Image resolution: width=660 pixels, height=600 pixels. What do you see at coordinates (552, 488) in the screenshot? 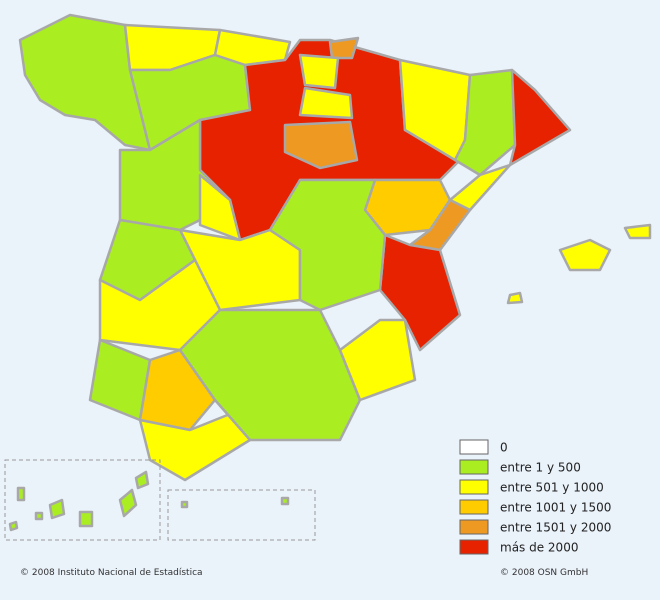
I see `legend-label: entre 501 y 1000` at bounding box center [552, 488].